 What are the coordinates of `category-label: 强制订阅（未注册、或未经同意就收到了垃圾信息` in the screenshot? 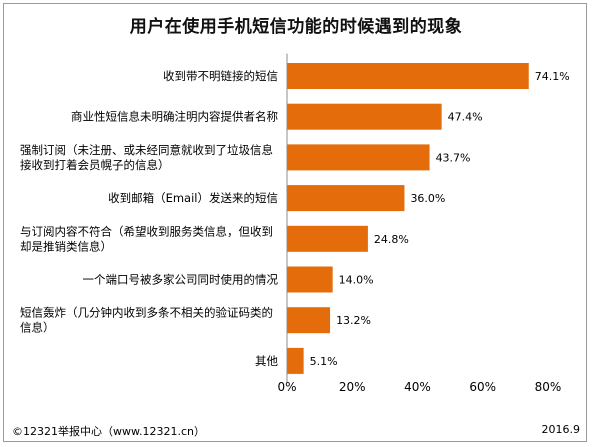 It's located at (146, 150).